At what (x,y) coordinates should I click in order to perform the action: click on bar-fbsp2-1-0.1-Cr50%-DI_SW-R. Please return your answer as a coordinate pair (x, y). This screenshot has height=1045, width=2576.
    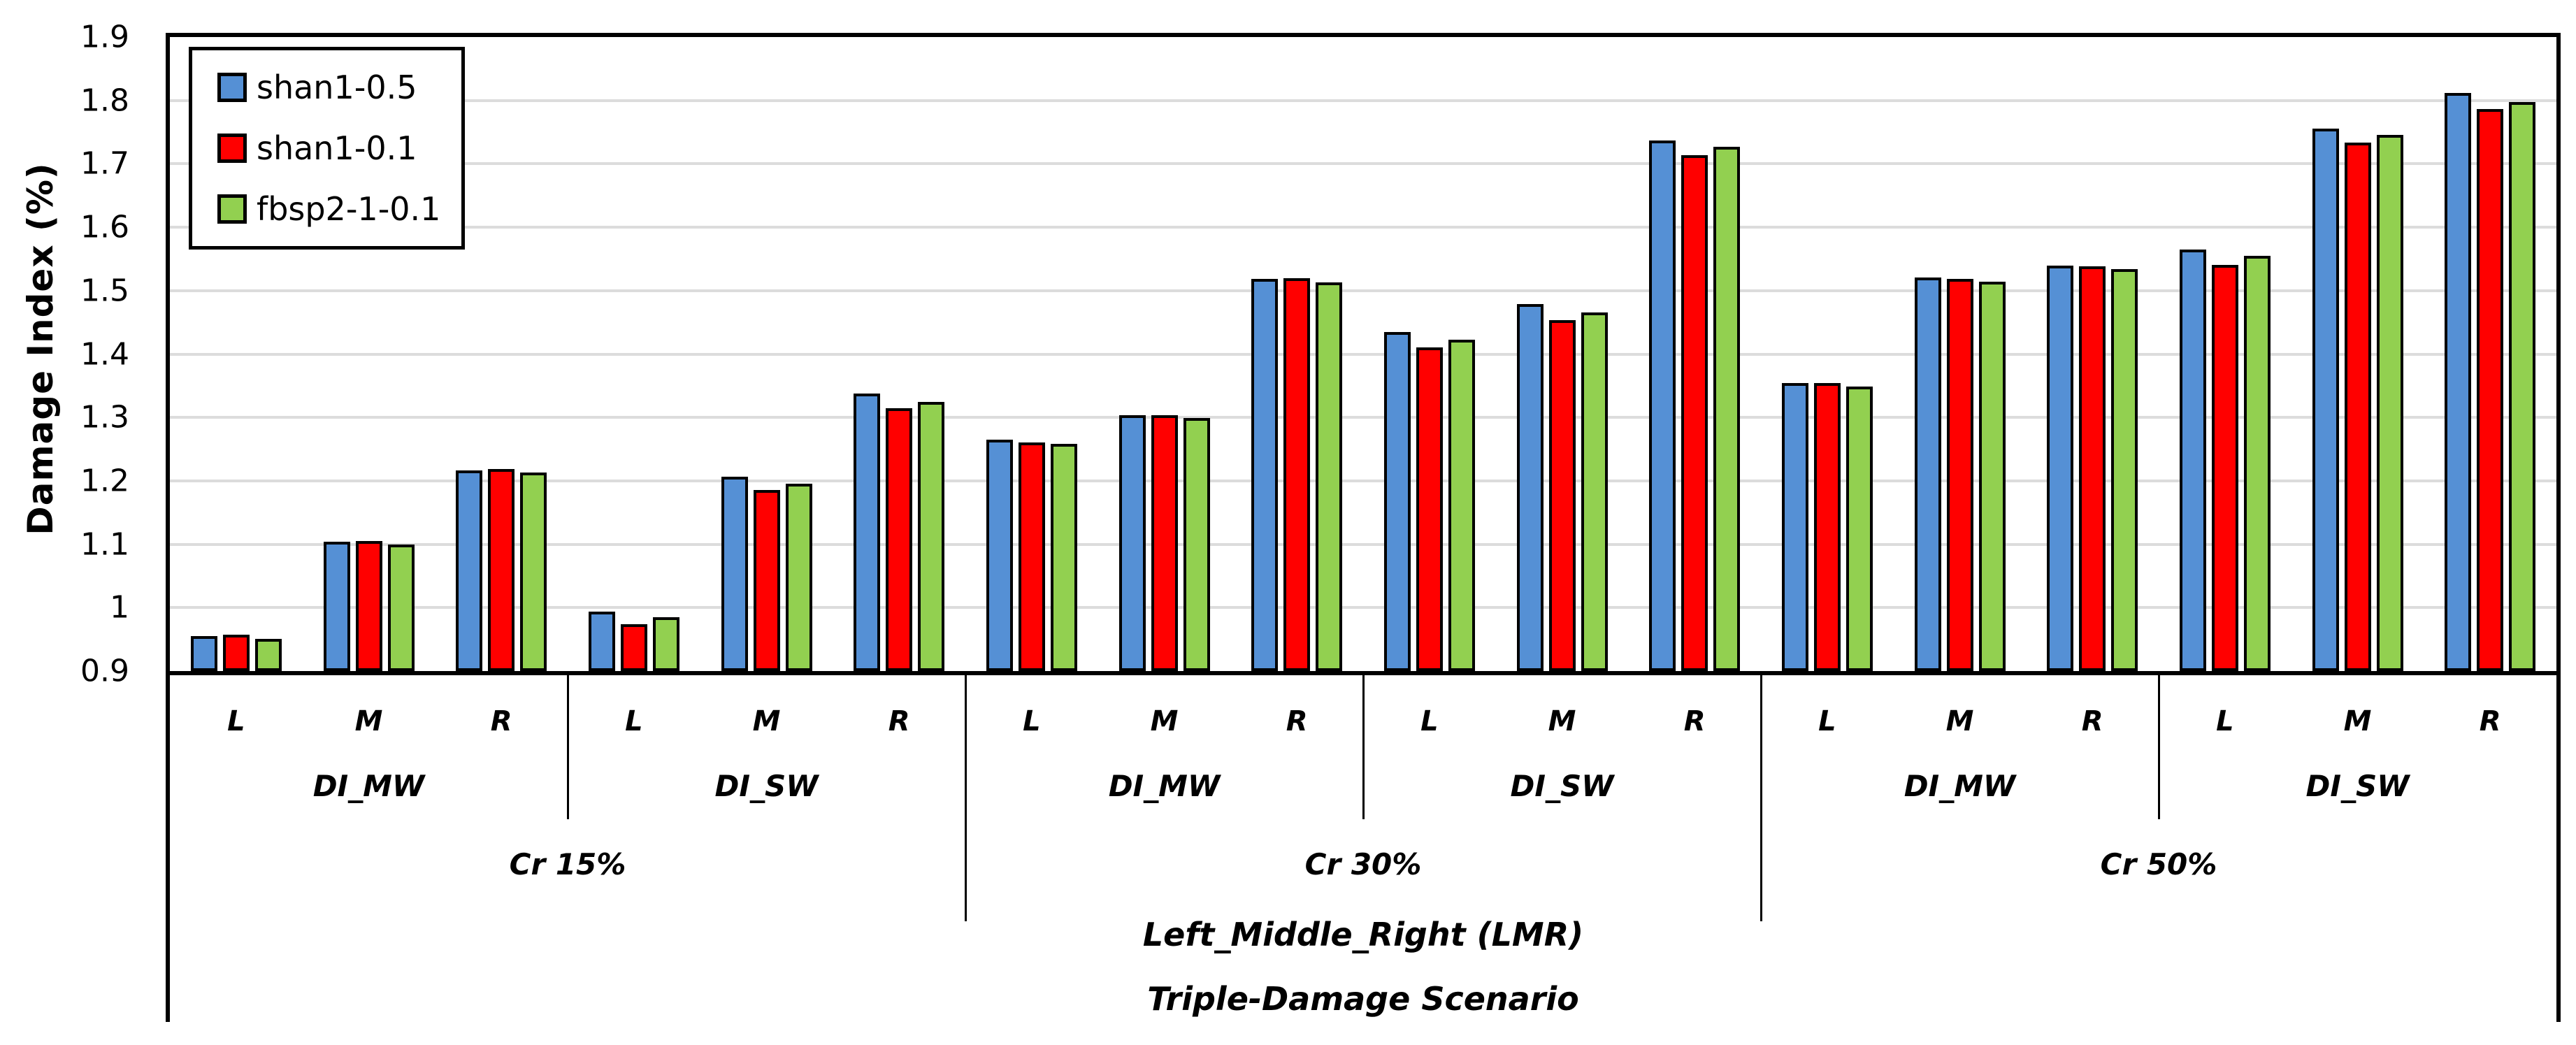
    Looking at the image, I should click on (2522, 386).